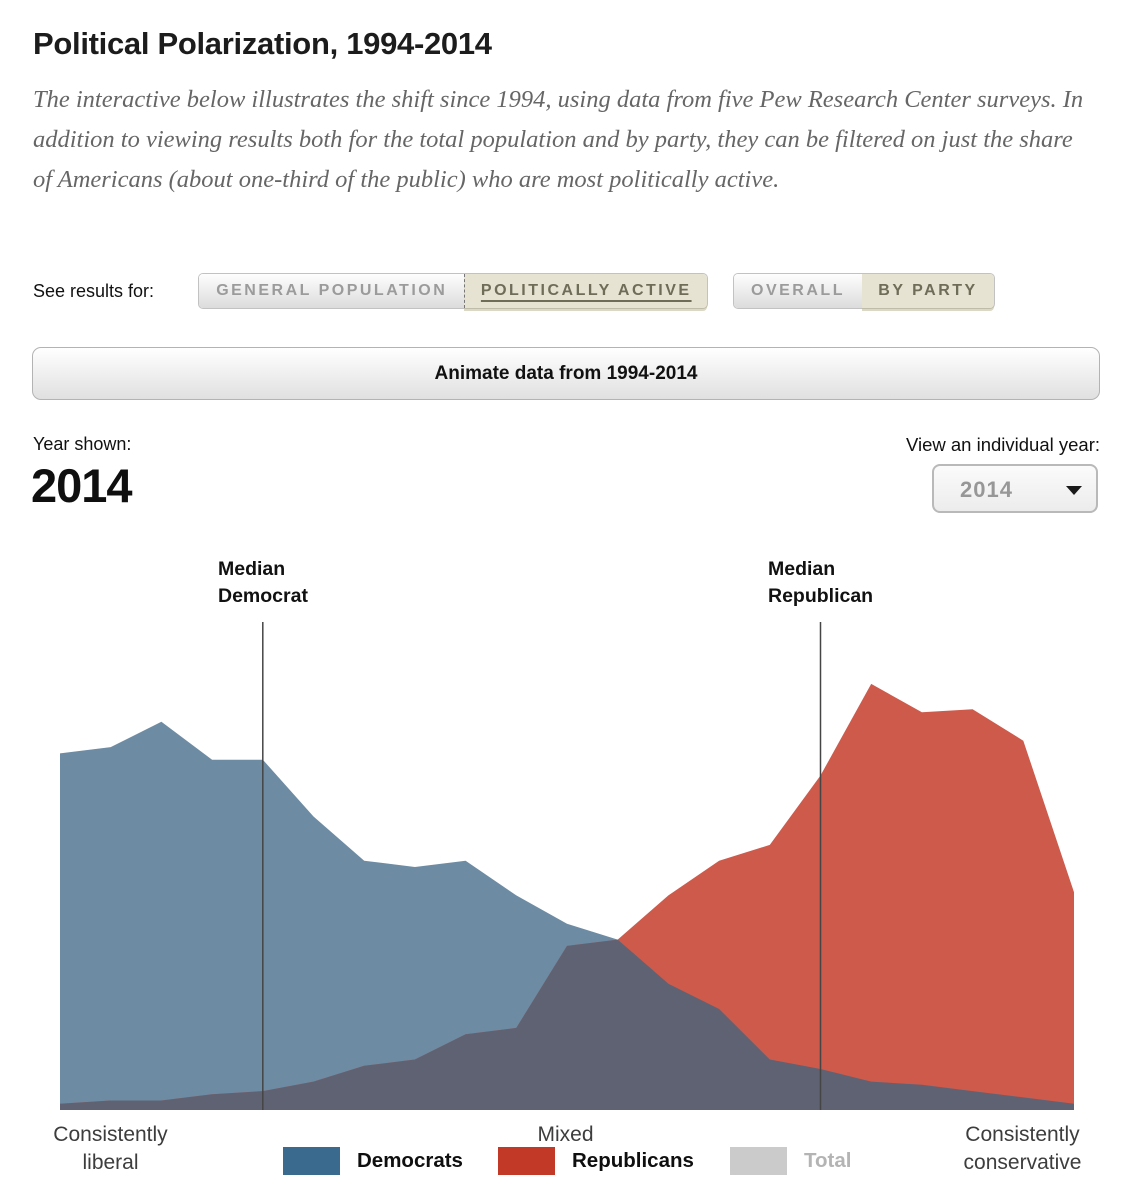 The height and width of the screenshot is (1200, 1125). Describe the element at coordinates (110, 1148) in the screenshot. I see `x-axis-label-liberal: Consistently liberal` at that location.